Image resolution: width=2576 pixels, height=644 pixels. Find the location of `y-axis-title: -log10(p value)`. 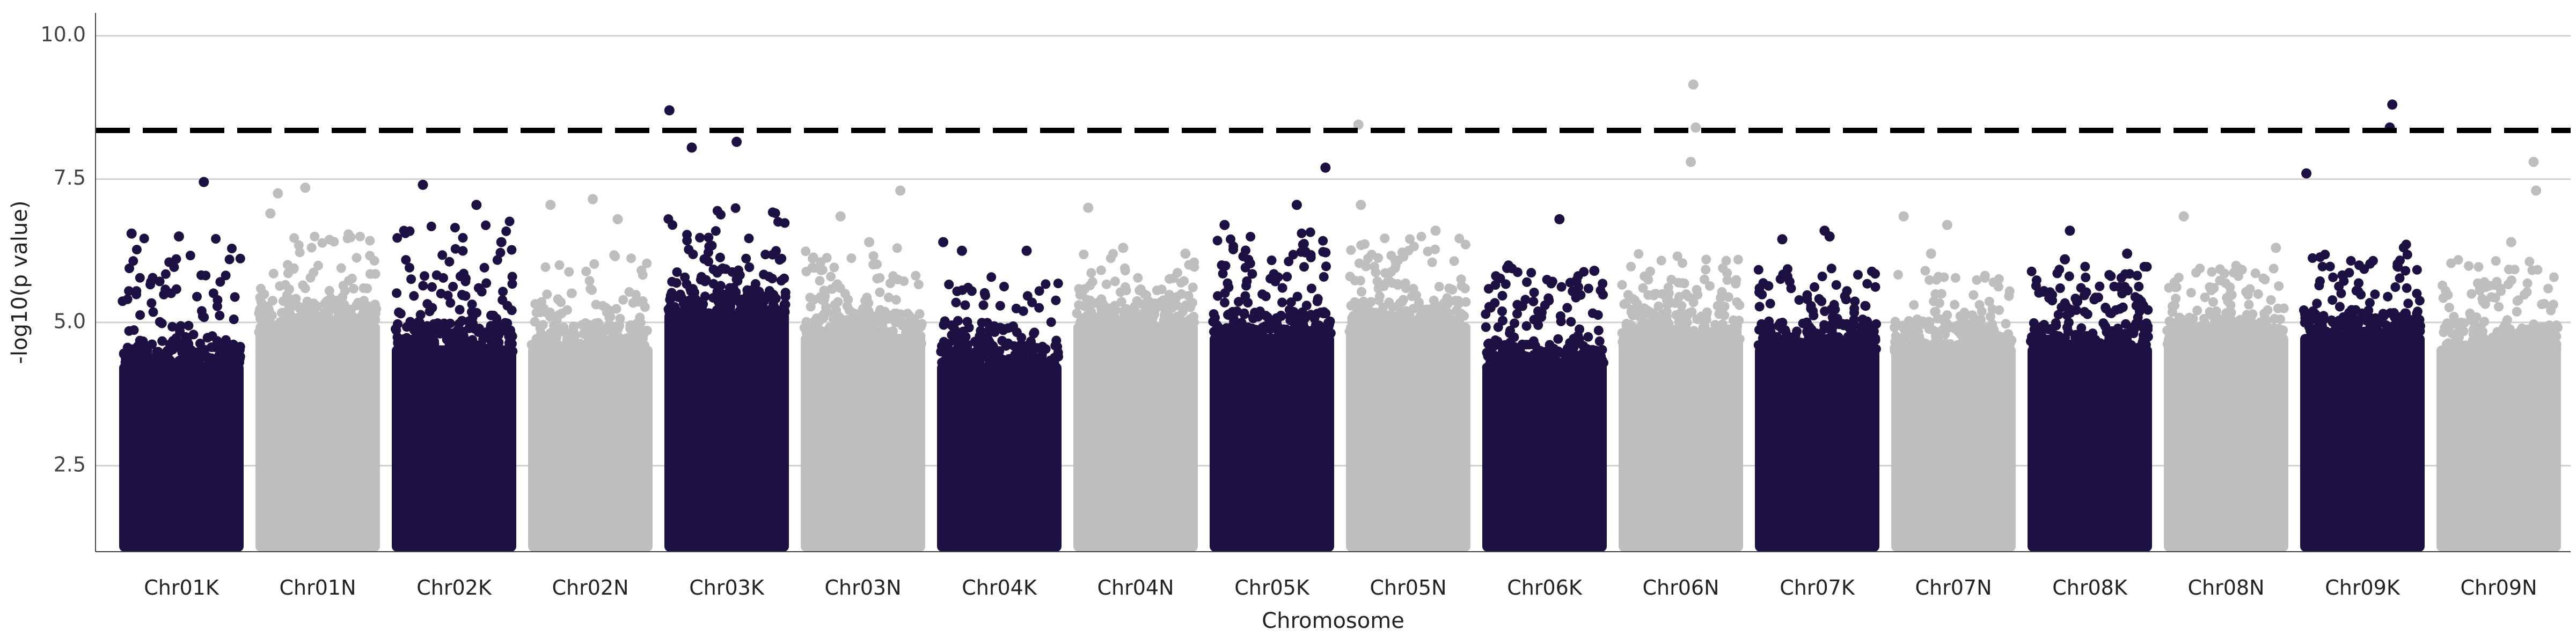

y-axis-title: -log10(p value) is located at coordinates (20, 282).